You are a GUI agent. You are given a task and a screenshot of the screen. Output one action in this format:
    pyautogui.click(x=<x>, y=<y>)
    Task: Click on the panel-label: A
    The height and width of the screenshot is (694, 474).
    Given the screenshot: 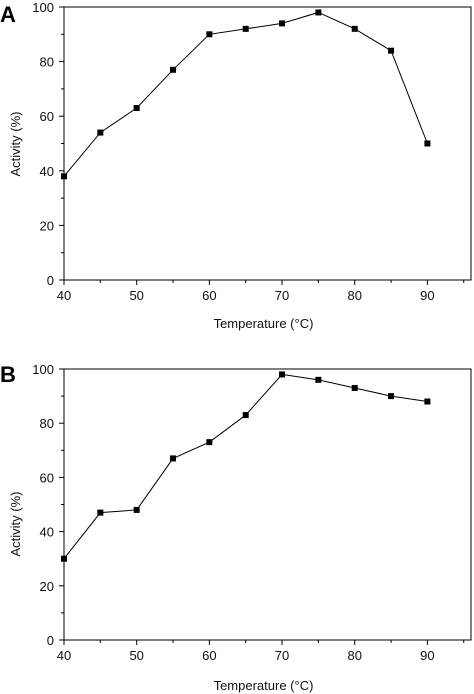 What is the action you would take?
    pyautogui.click(x=8, y=14)
    